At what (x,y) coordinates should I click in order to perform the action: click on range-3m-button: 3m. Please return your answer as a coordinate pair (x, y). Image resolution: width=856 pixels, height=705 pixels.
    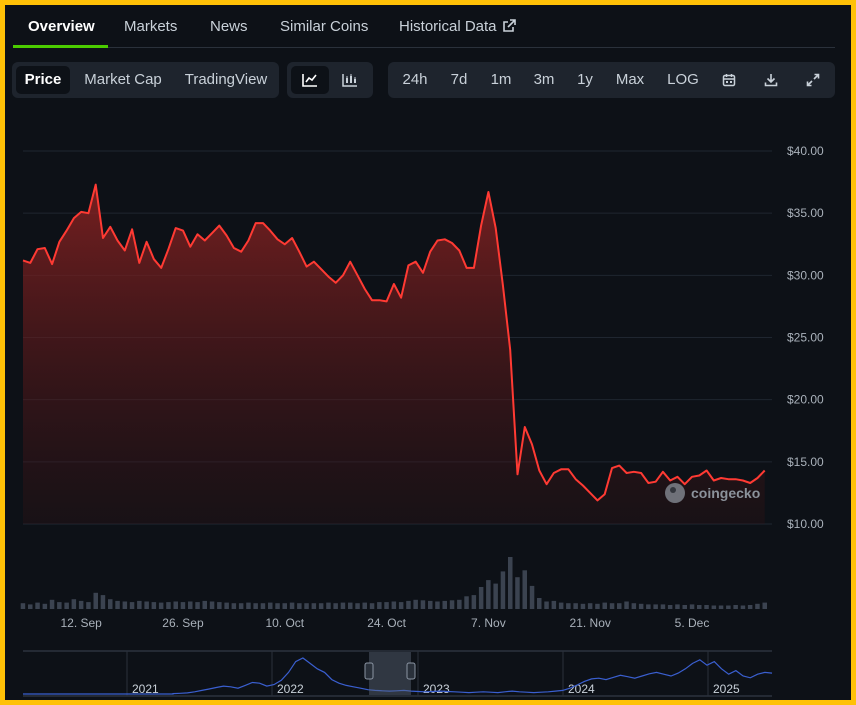
    Looking at the image, I should click on (544, 79).